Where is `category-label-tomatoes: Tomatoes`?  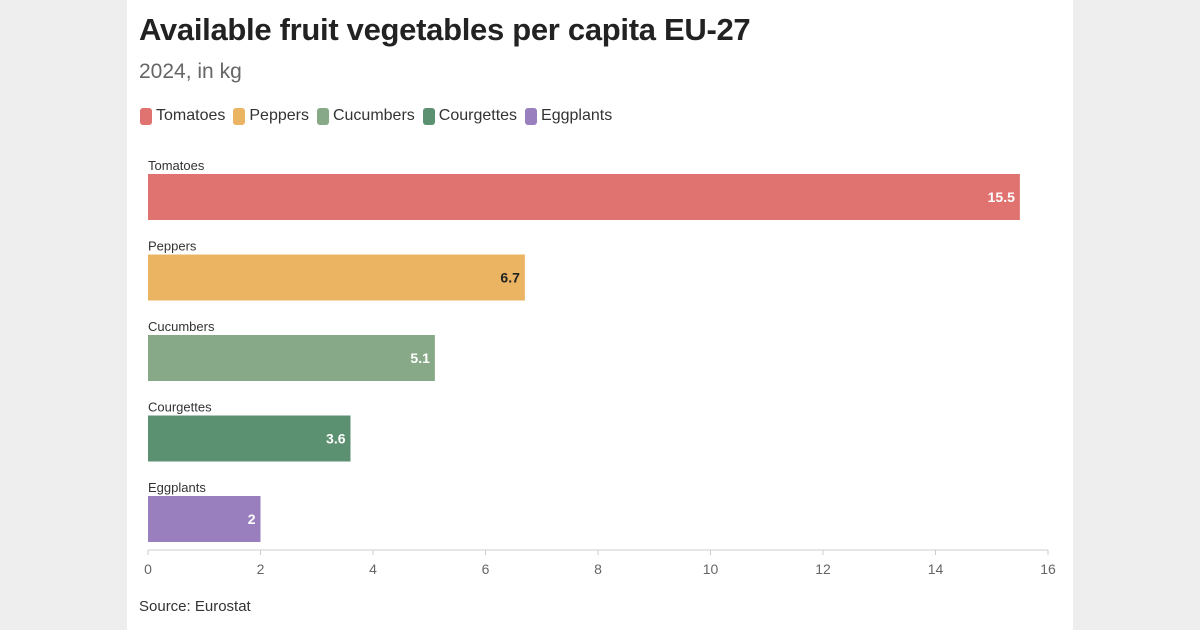 category-label-tomatoes: Tomatoes is located at coordinates (176, 165).